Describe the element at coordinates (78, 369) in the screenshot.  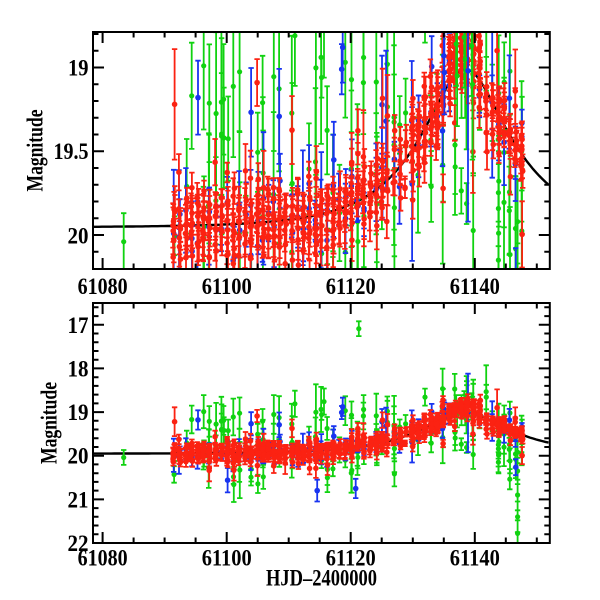
I see `svg-text: 18` at that location.